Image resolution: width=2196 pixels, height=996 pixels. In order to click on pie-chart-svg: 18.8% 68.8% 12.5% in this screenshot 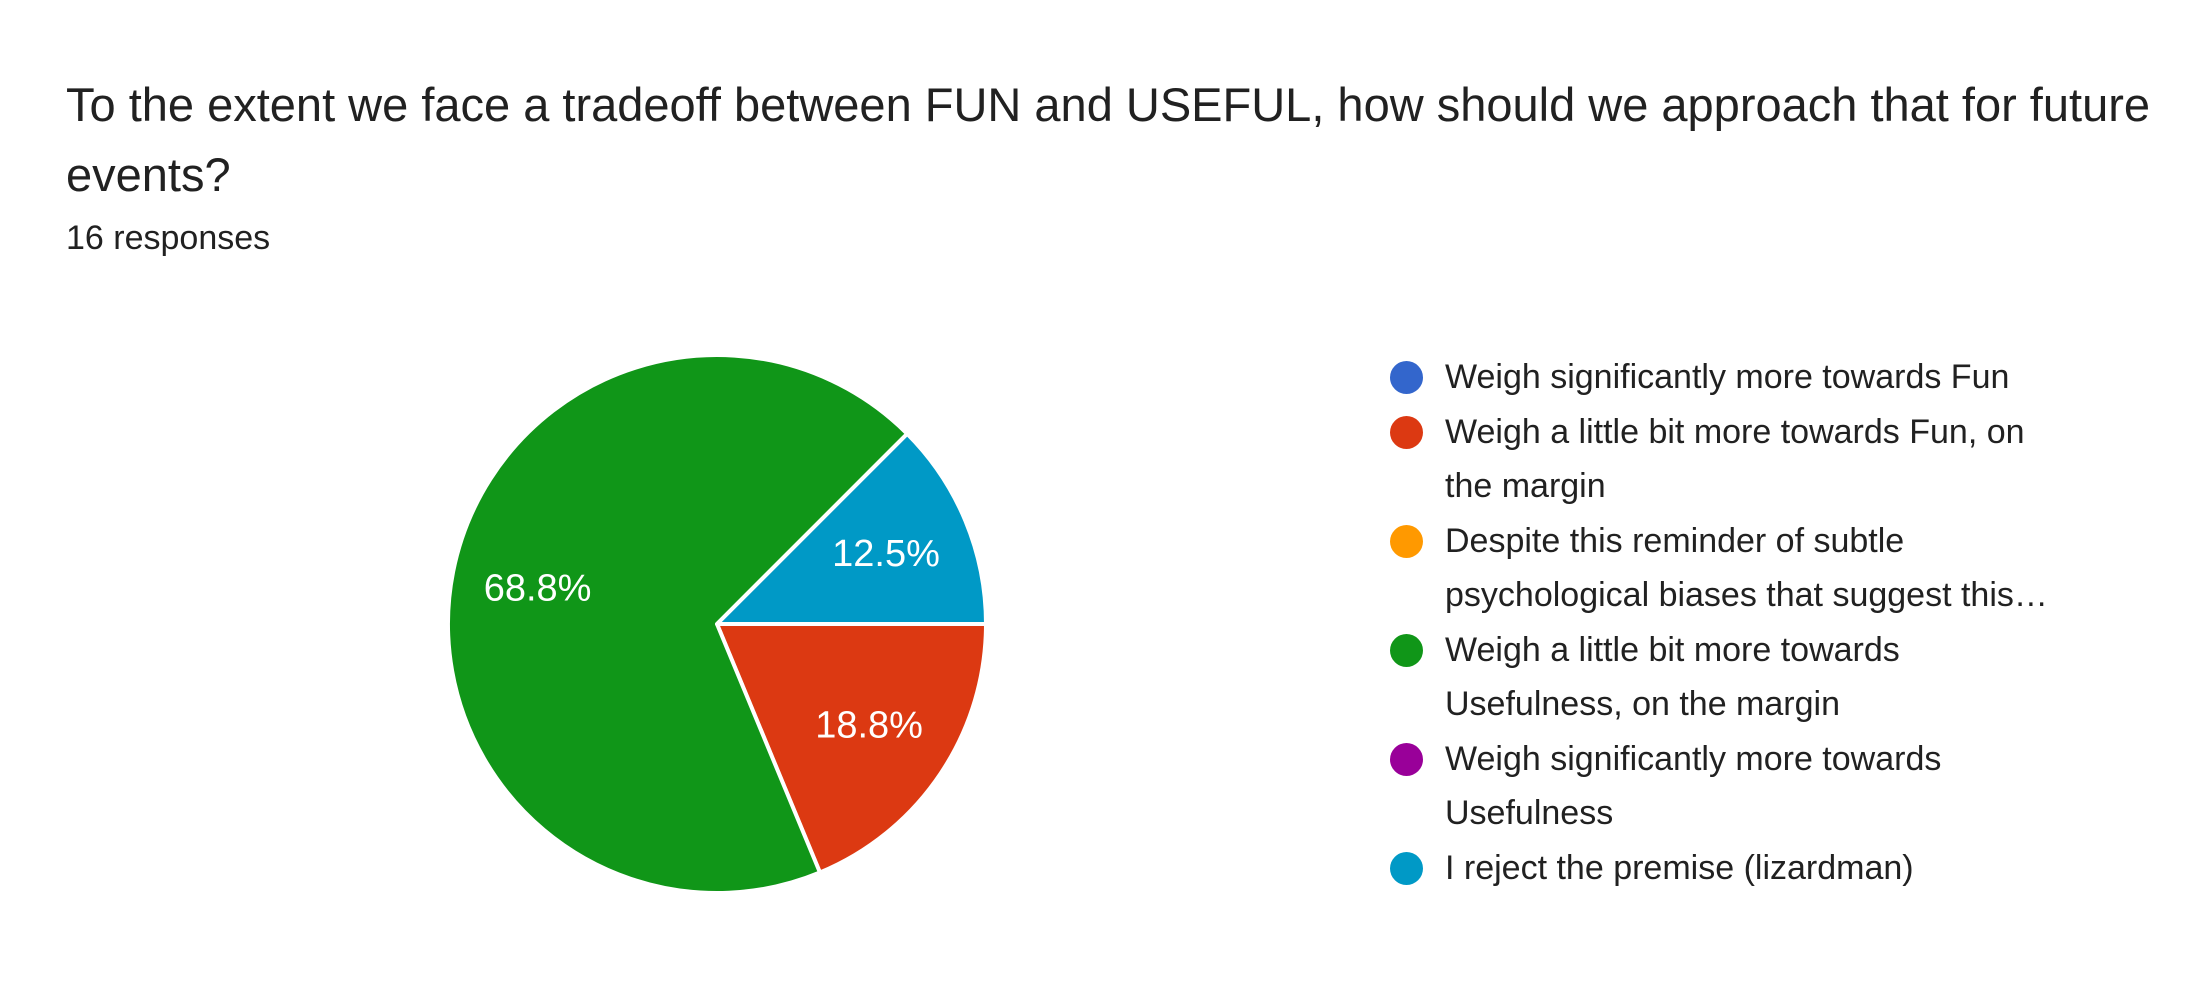, I will do `click(716, 624)`.